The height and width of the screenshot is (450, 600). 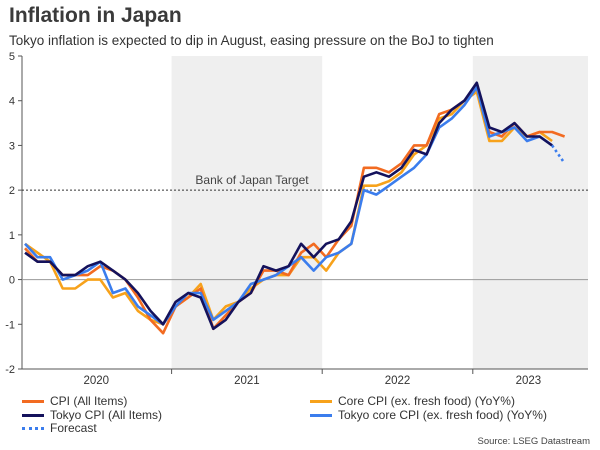 I want to click on y-tick-label: -1, so click(x=10, y=325).